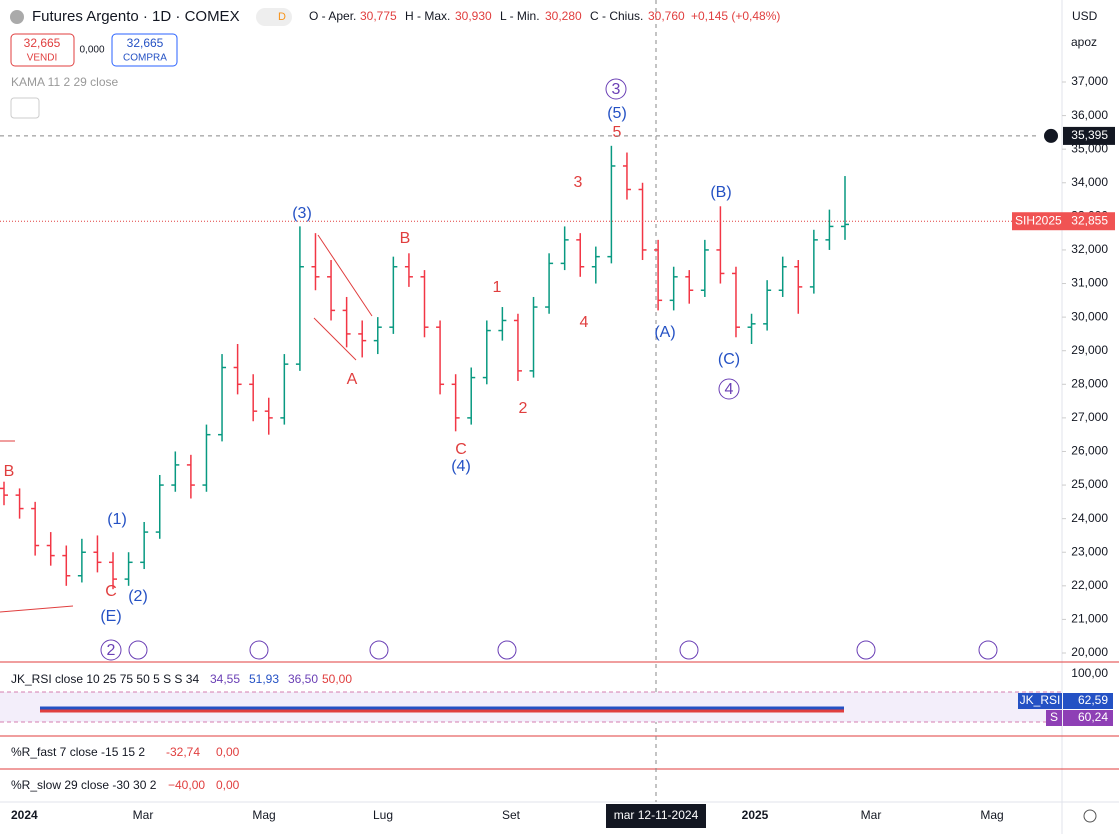 The width and height of the screenshot is (1119, 839). I want to click on arrow-icons, so click(563, 650).